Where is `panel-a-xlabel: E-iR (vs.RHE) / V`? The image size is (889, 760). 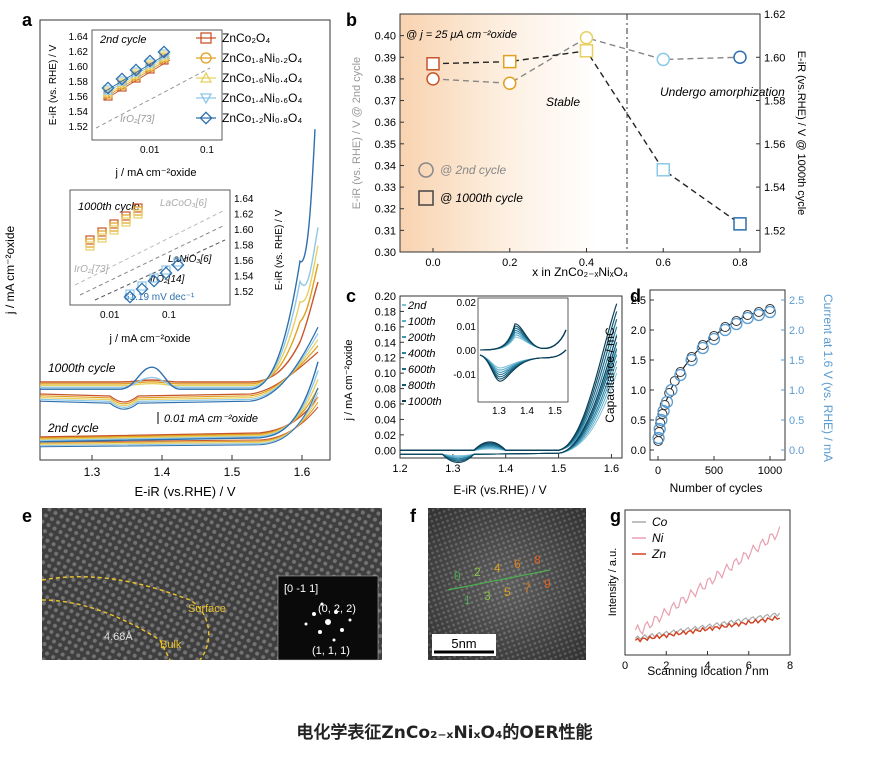 panel-a-xlabel: E-iR (vs.RHE) / V is located at coordinates (184, 491).